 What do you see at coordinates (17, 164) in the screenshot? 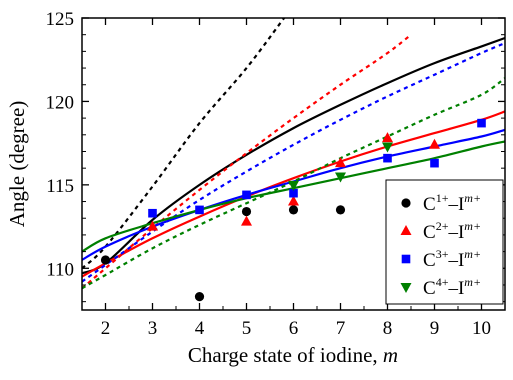
I see `y-axis-title: Angle (degree)` at bounding box center [17, 164].